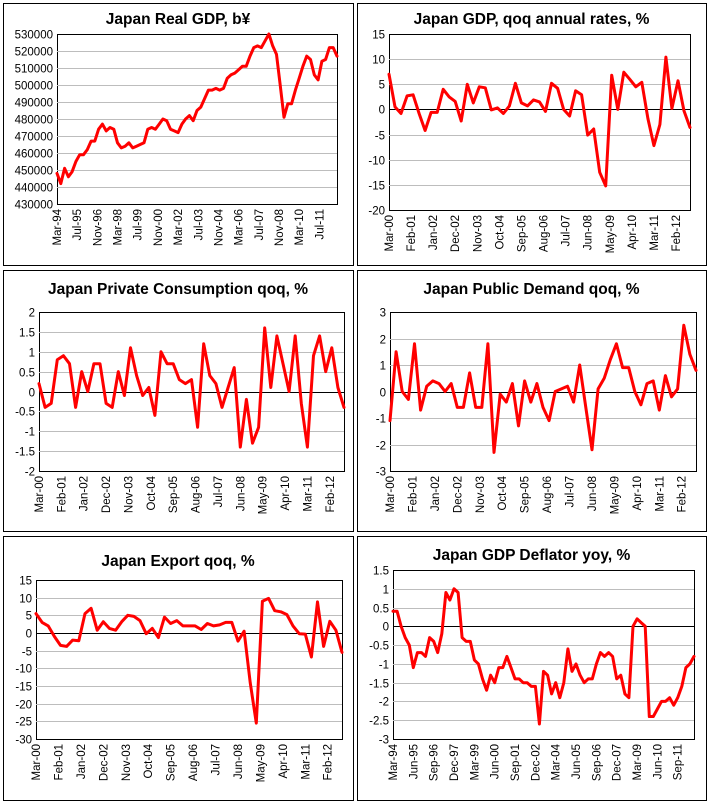 The height and width of the screenshot is (803, 709). Describe the element at coordinates (34, 36) in the screenshot. I see `y-tick-label: 530000` at that location.